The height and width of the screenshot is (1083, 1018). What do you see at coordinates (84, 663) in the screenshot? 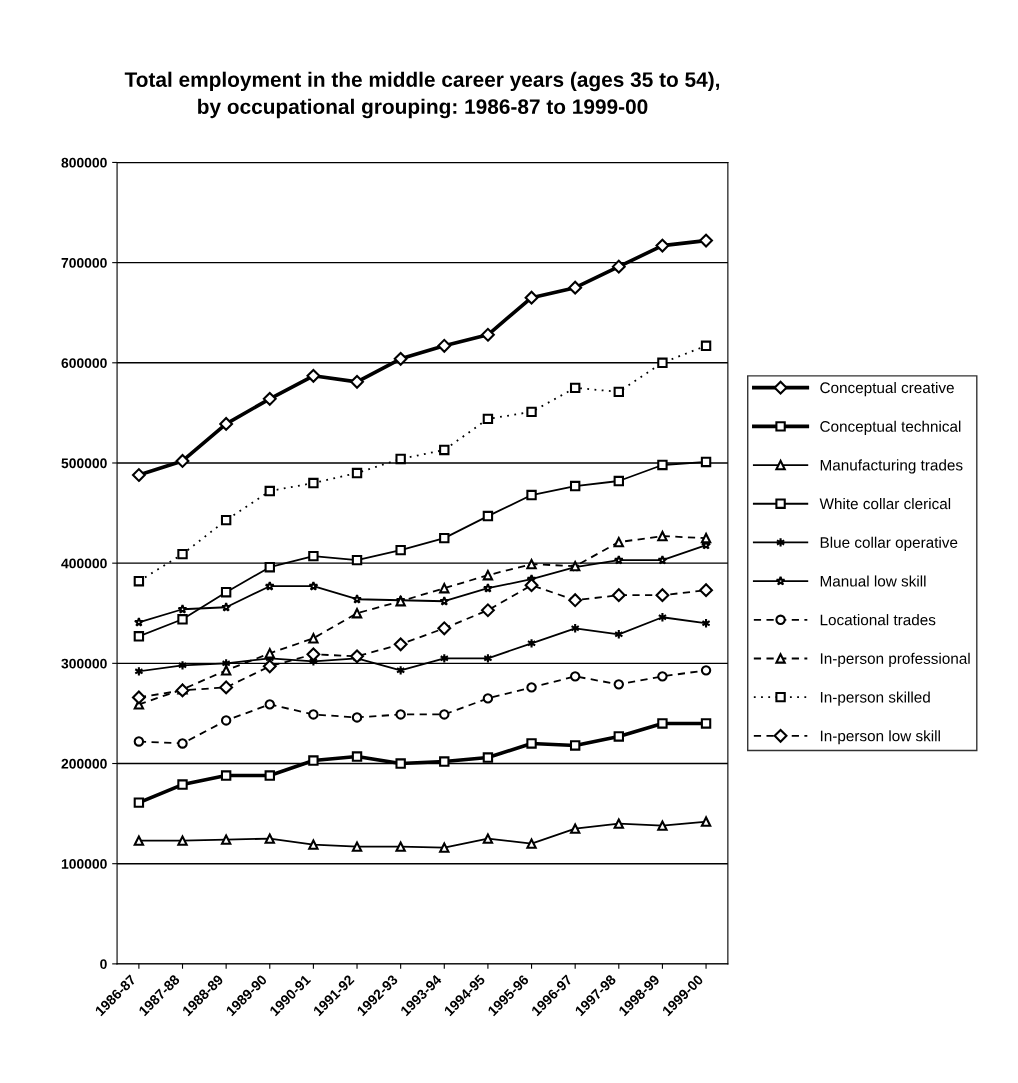
I see `y-tick-label: 300000` at bounding box center [84, 663].